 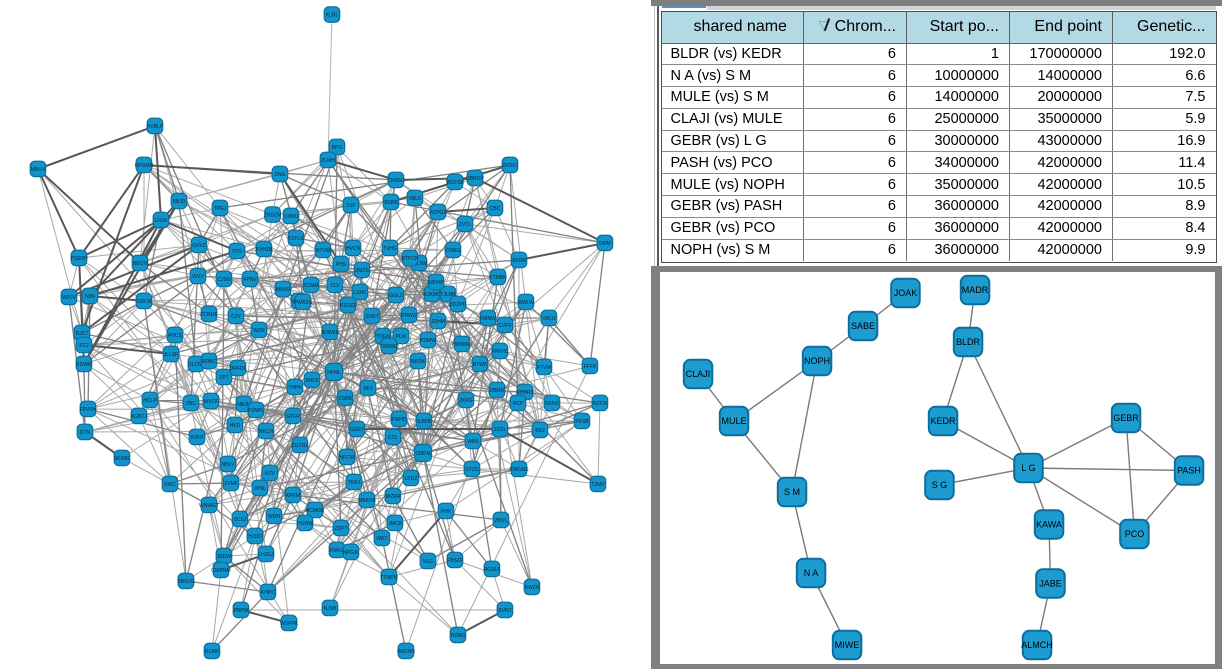 What do you see at coordinates (212, 652) in the screenshot?
I see `svg-text: RCMF` at bounding box center [212, 652].